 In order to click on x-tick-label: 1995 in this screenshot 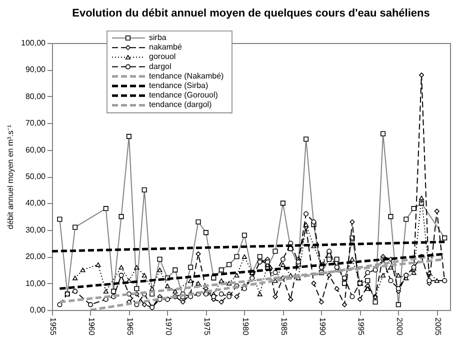, I will do `click(361, 327)`.